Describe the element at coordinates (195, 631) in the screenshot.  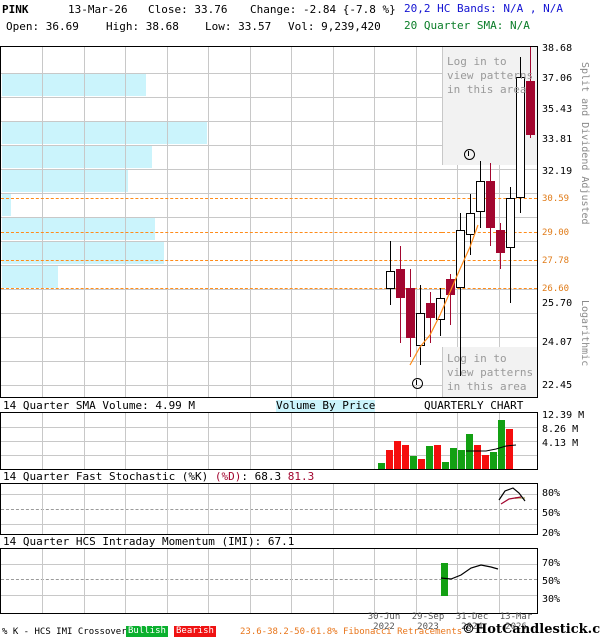
I see `bearish-chip: Bearish` at that location.